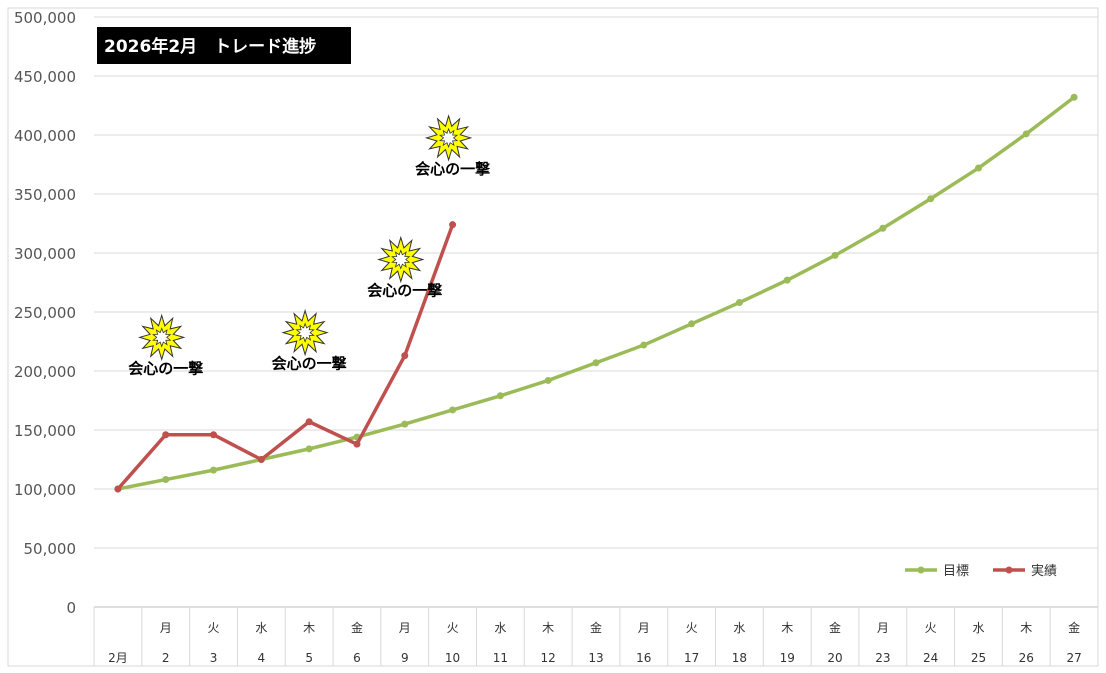 Image resolution: width=1106 pixels, height=673 pixels. Describe the element at coordinates (595, 658) in the screenshot. I see `x-day-label: 13` at that location.